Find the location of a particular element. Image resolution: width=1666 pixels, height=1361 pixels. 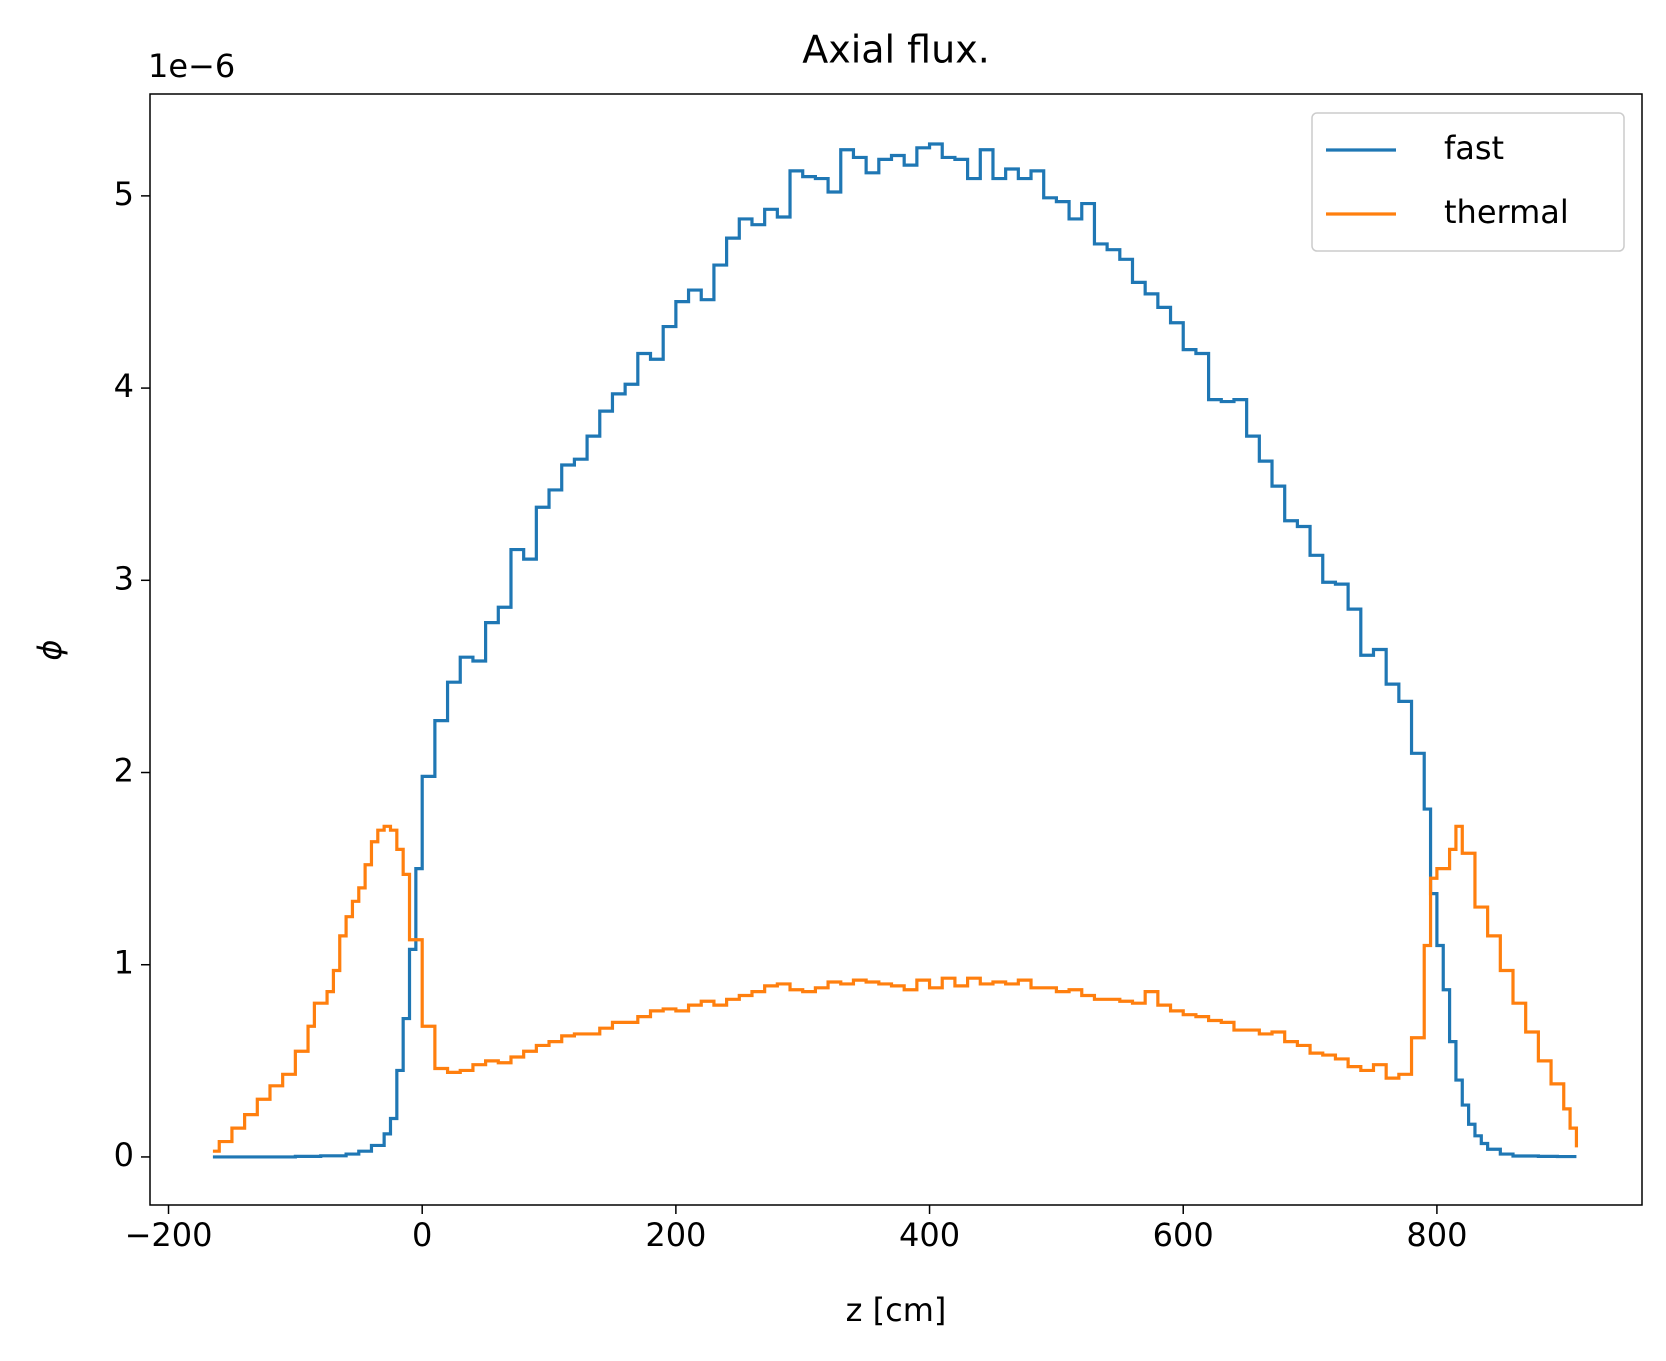

y-tick-label: 2 is located at coordinates (124, 771).